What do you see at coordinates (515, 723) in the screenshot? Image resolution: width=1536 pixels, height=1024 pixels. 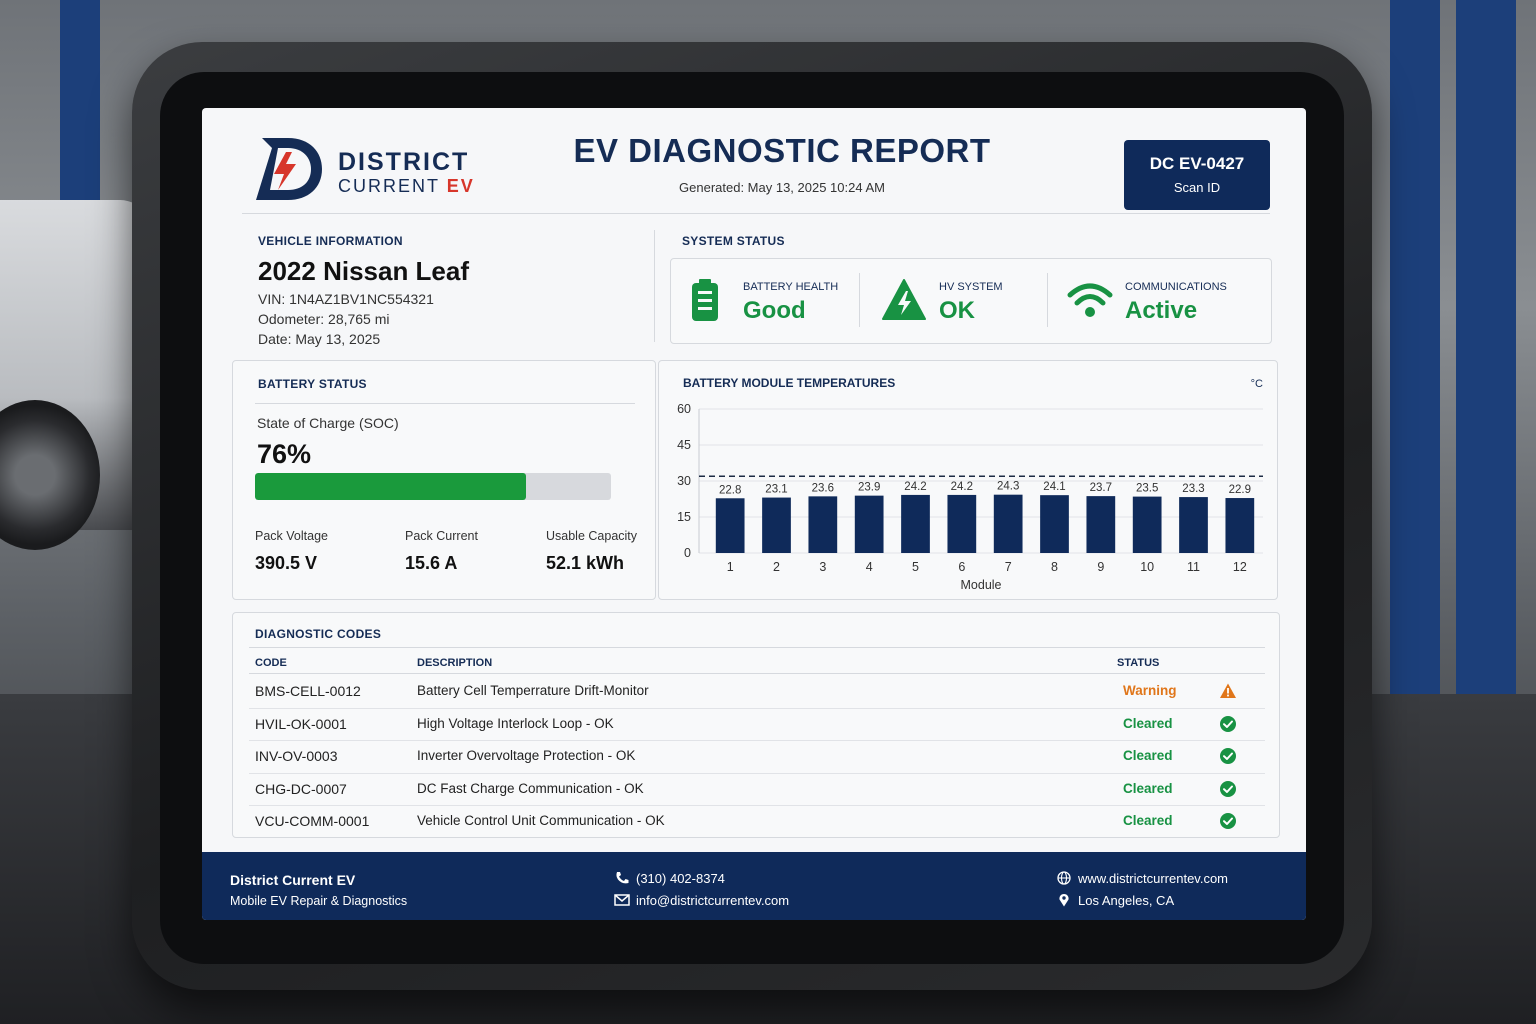 I see `description-cell: High Voltage Interlock Loop - OK` at bounding box center [515, 723].